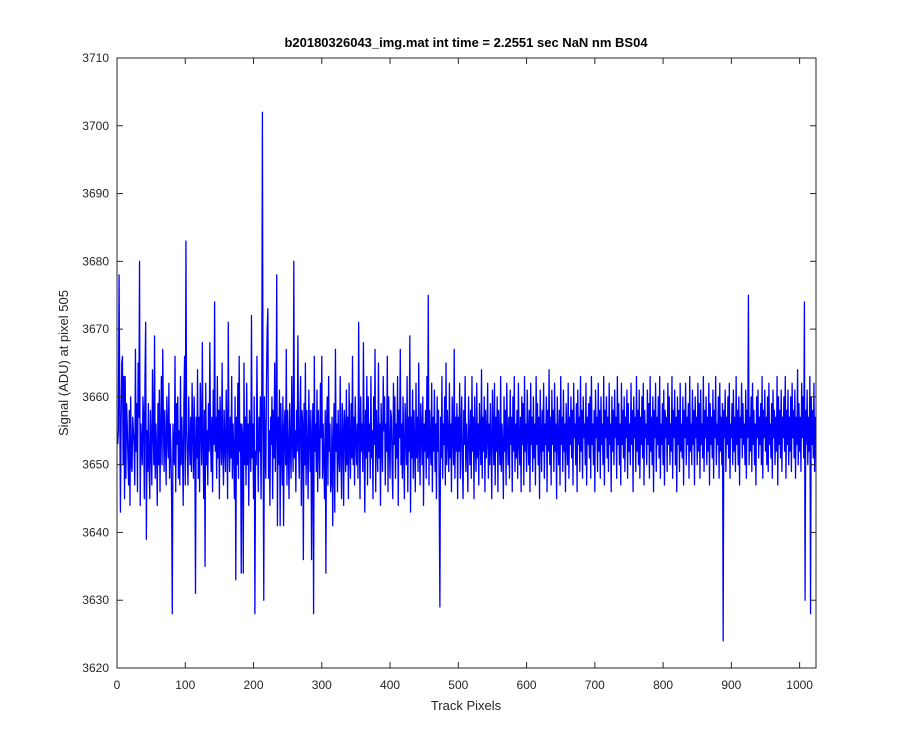 The height and width of the screenshot is (750, 900). What do you see at coordinates (63, 363) in the screenshot?
I see `y-axis-label: Signal (ADU) at pixel 505` at bounding box center [63, 363].